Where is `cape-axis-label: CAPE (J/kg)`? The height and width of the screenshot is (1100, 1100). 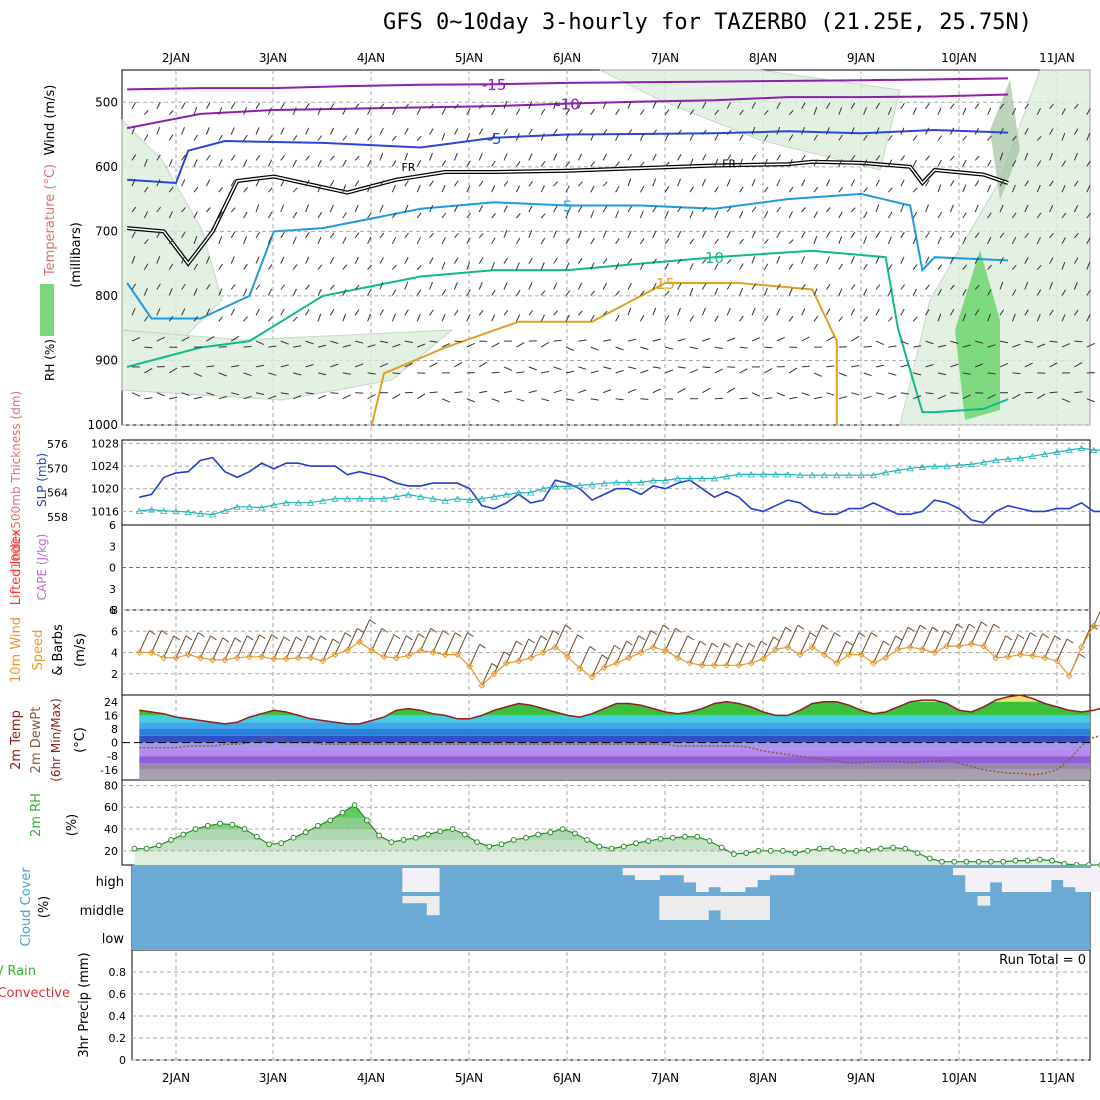
cape-axis-label: CAPE (J/kg) is located at coordinates (42, 567).